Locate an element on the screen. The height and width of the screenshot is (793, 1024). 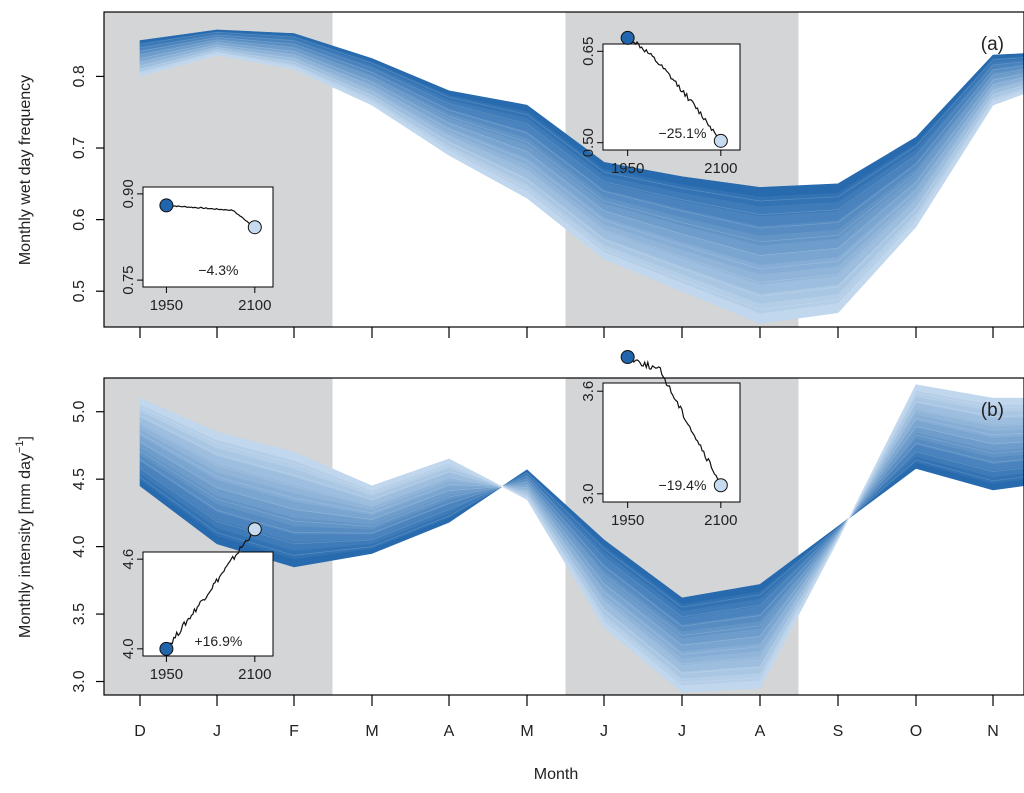
inset-change-label: −19.4% is located at coordinates (683, 485).